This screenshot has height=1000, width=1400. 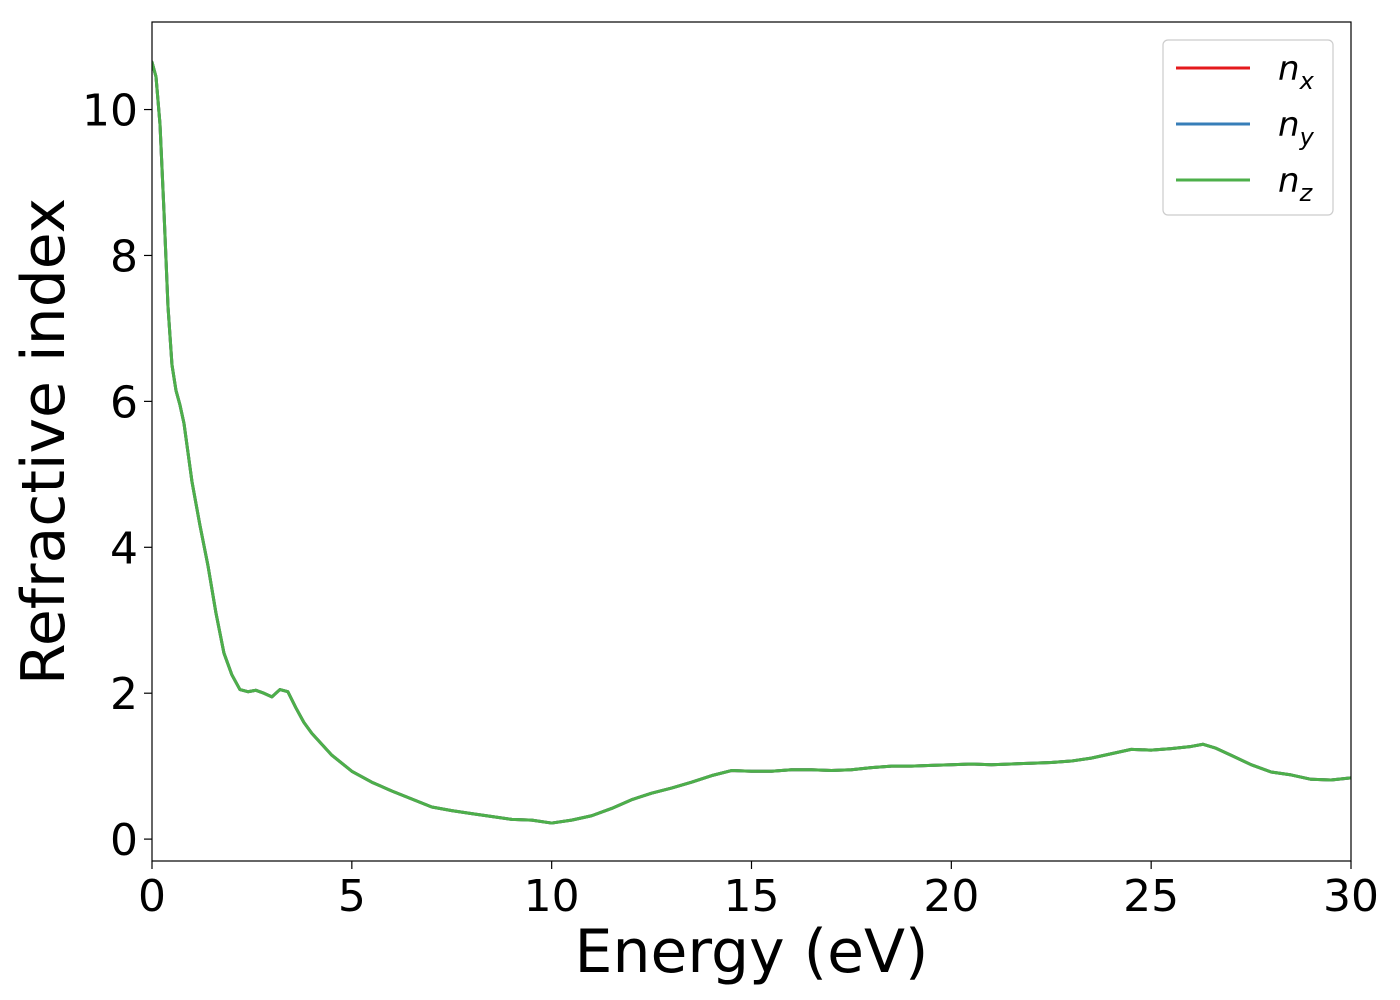 What do you see at coordinates (1351, 896) in the screenshot?
I see `x-tick-label: 30` at bounding box center [1351, 896].